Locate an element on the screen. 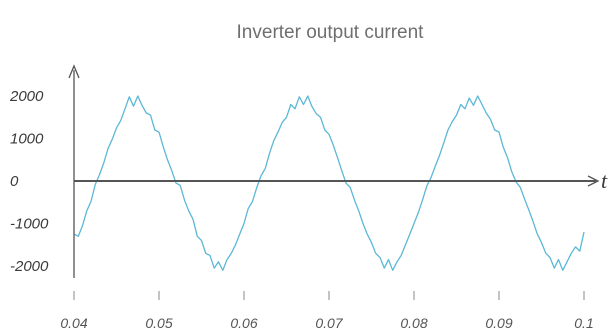  y-tick-label: 2000 is located at coordinates (26, 96).